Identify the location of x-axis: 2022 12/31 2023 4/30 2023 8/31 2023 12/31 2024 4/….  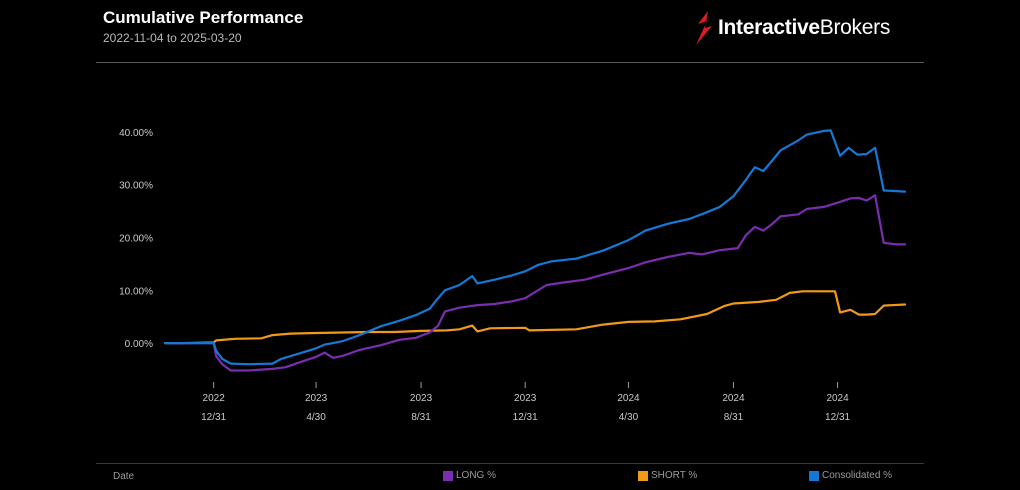
(526, 402).